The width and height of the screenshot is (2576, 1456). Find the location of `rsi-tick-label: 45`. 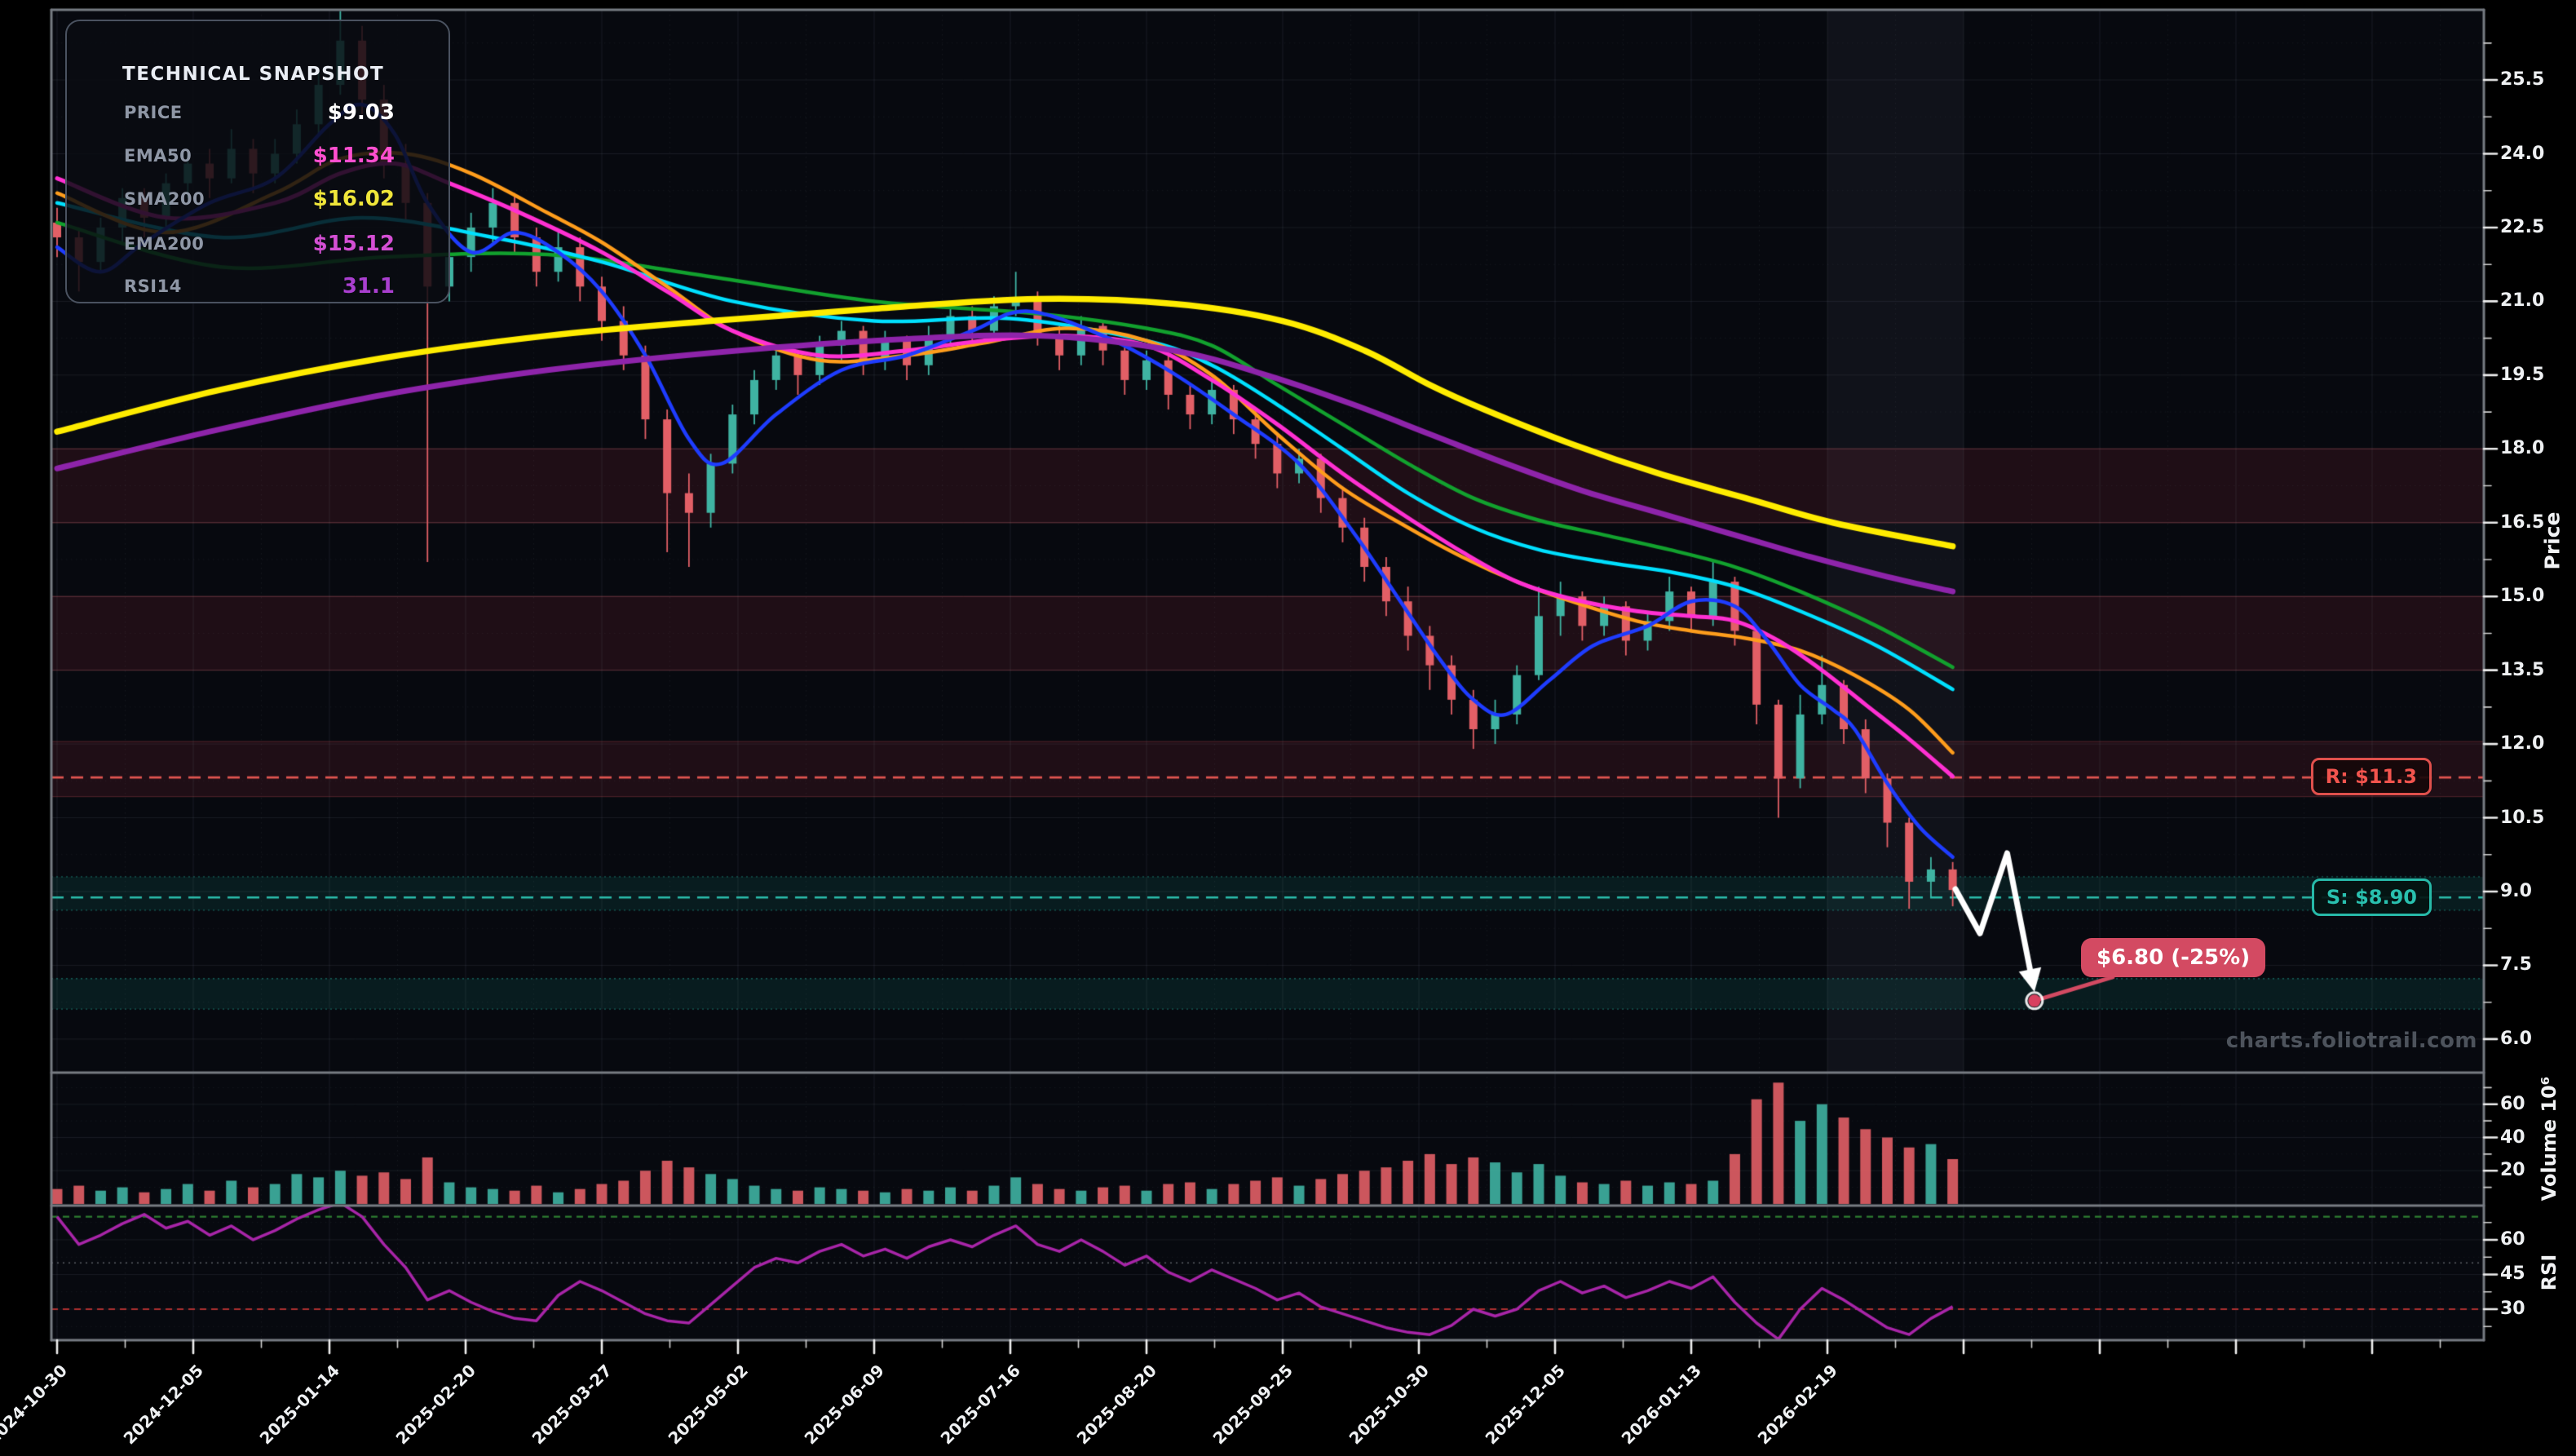

rsi-tick-label: 45 is located at coordinates (2512, 1274).